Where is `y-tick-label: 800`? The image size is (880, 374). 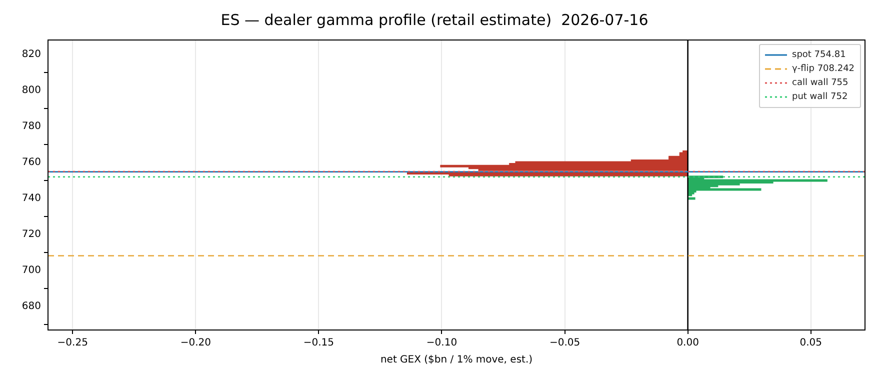
y-tick-label: 800 is located at coordinates (31, 90).